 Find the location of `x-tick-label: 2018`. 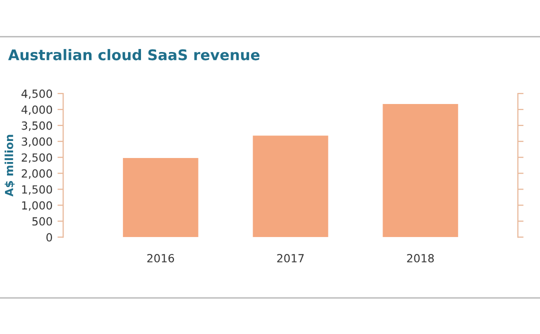

x-tick-label: 2018 is located at coordinates (420, 258).